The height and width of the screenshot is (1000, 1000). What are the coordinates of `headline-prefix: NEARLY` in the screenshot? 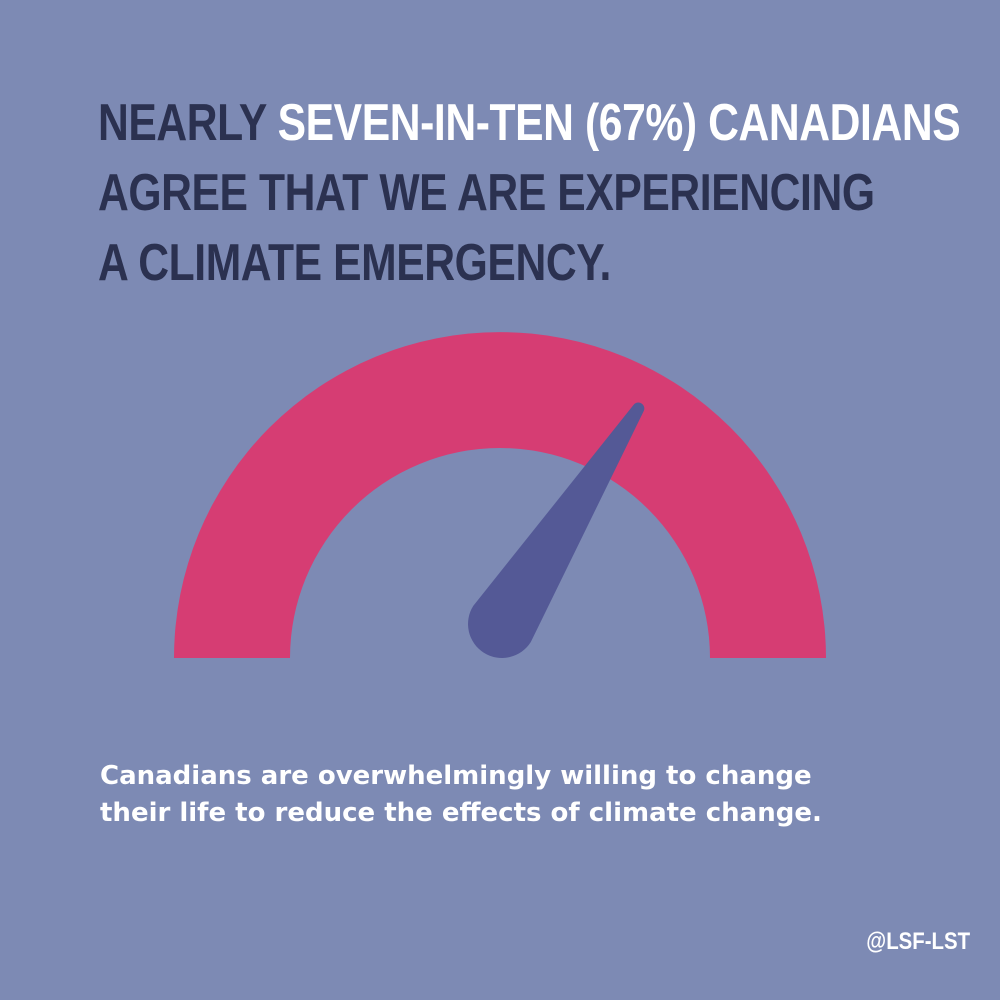 It's located at (188, 123).